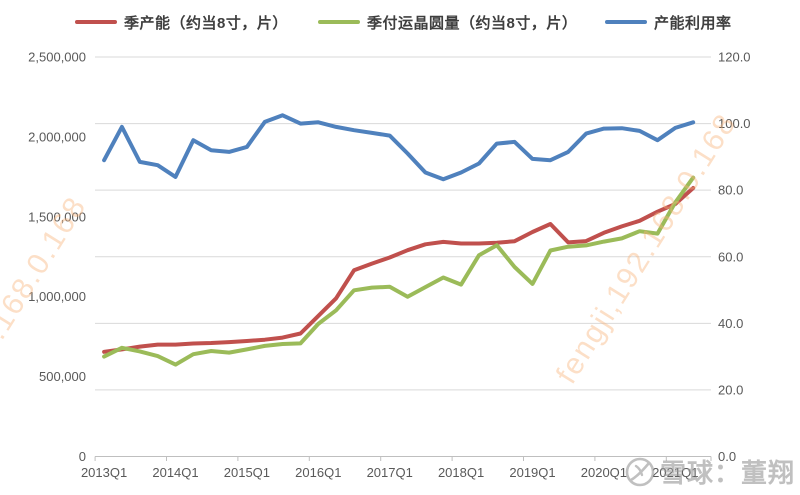 This screenshot has height=495, width=800. Describe the element at coordinates (532, 472) in the screenshot. I see `x-axis-tick-label: 2019Q1` at that location.